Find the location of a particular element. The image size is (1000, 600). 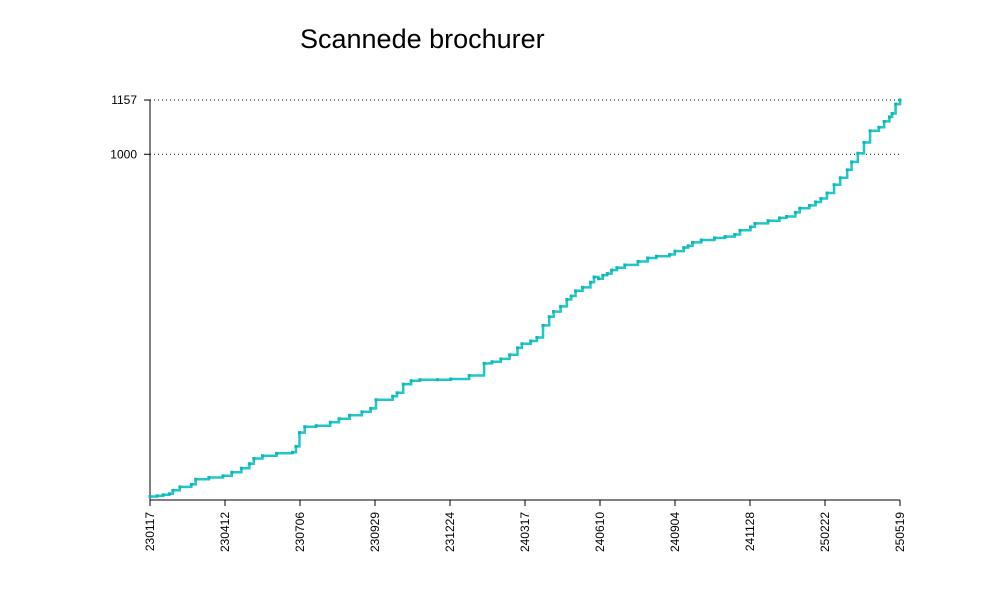

y-tick-label: 1000 is located at coordinates (123, 154).